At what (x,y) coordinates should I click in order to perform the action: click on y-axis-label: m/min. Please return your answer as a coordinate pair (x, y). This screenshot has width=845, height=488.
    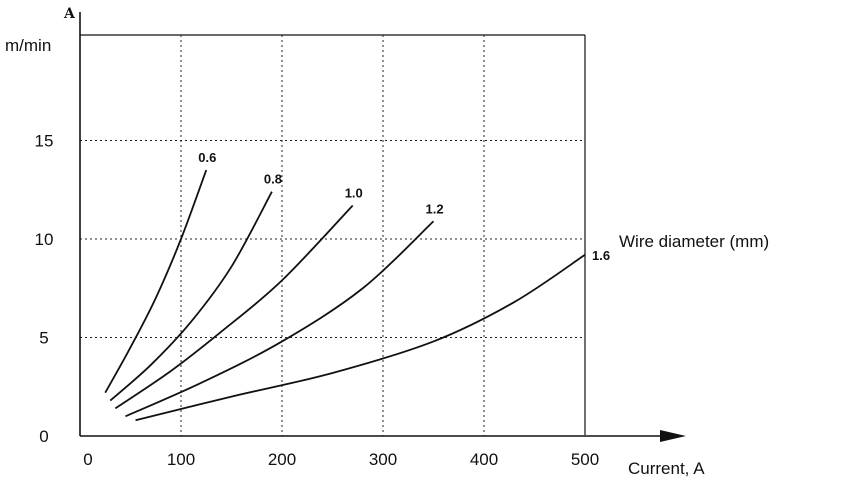
    Looking at the image, I should click on (28, 45).